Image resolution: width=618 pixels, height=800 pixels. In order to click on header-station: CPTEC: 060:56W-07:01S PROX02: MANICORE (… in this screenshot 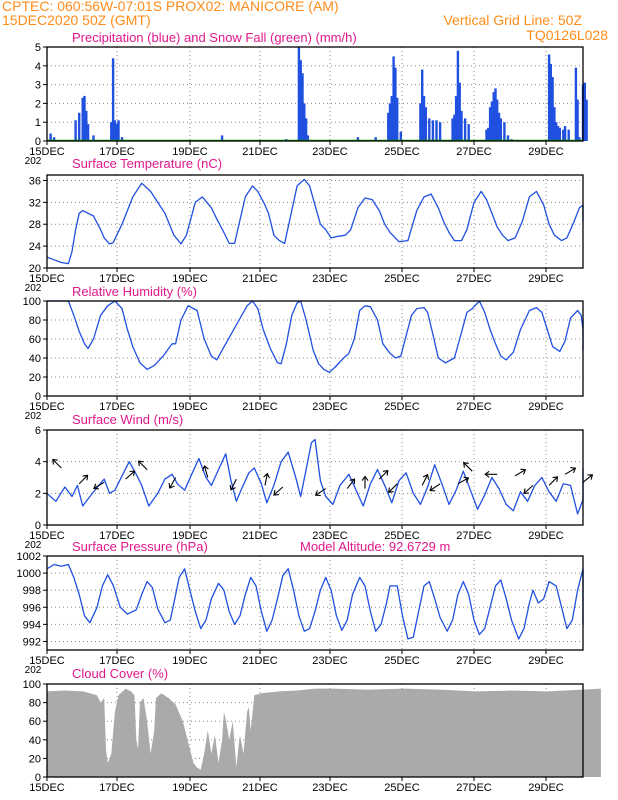, I will do `click(170, 7)`.